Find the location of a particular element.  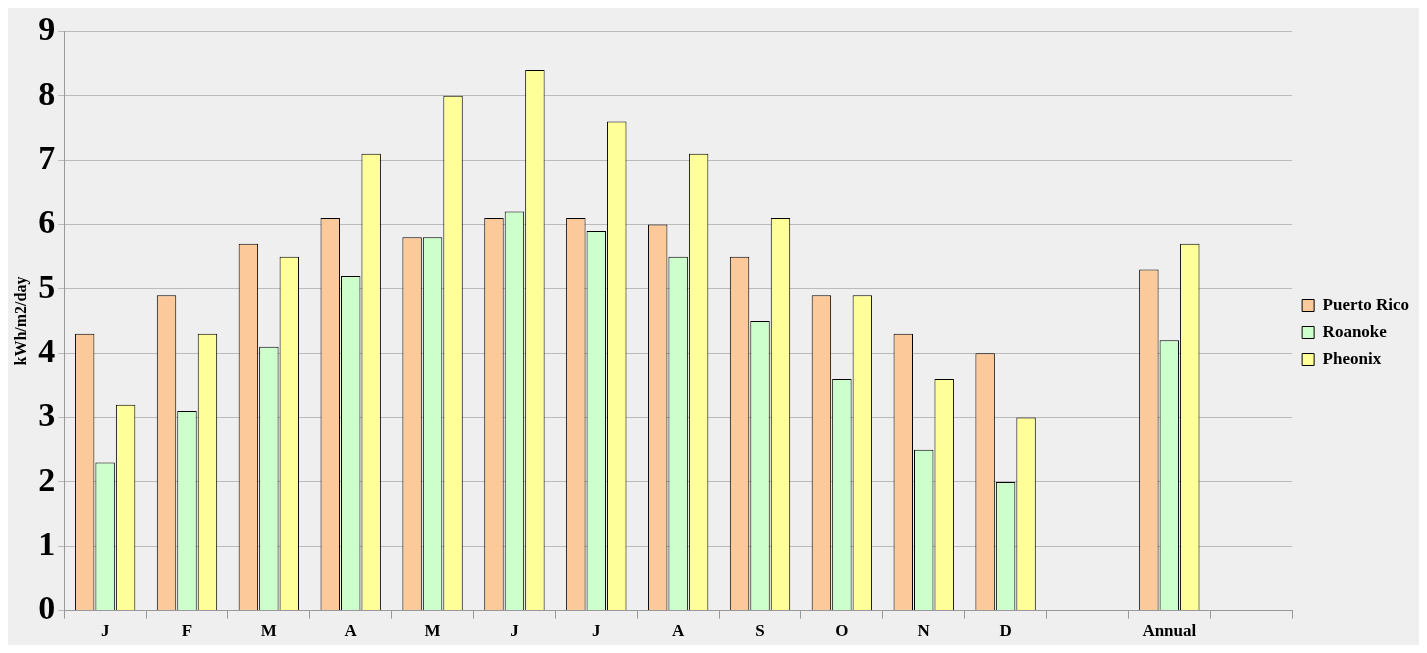

y-tick-label: 3 is located at coordinates (47, 415).